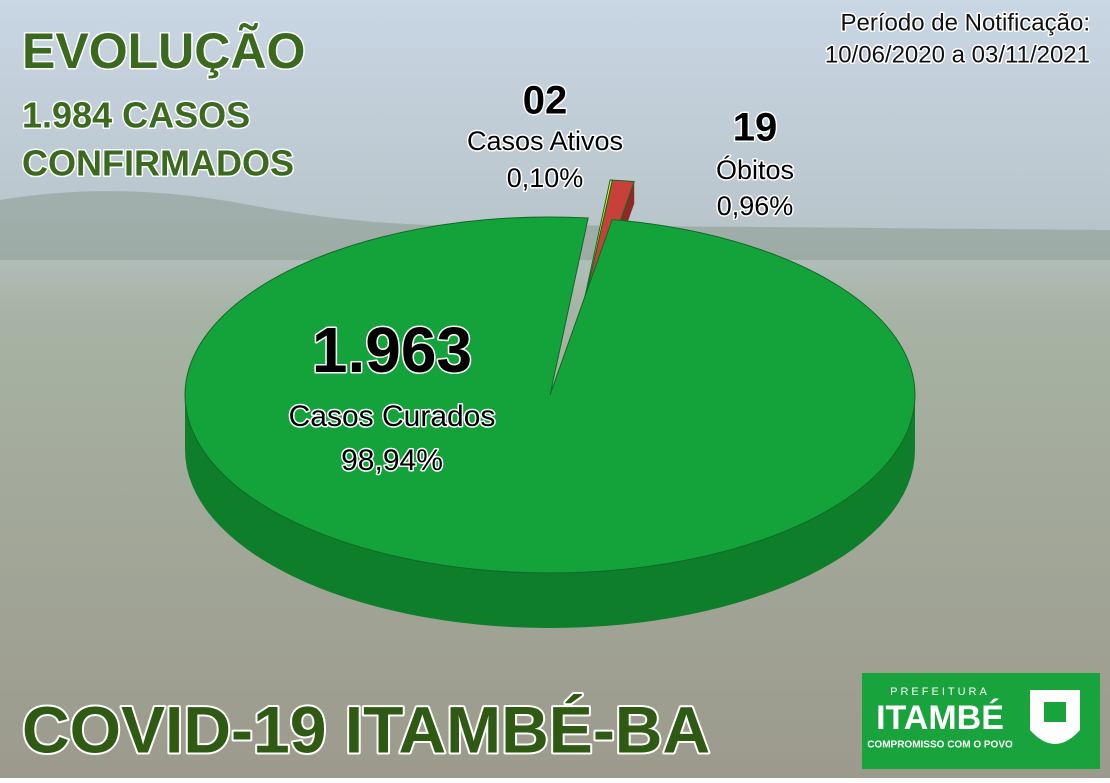 The height and width of the screenshot is (783, 1110). I want to click on period: Período de Notificação:, so click(965, 22).